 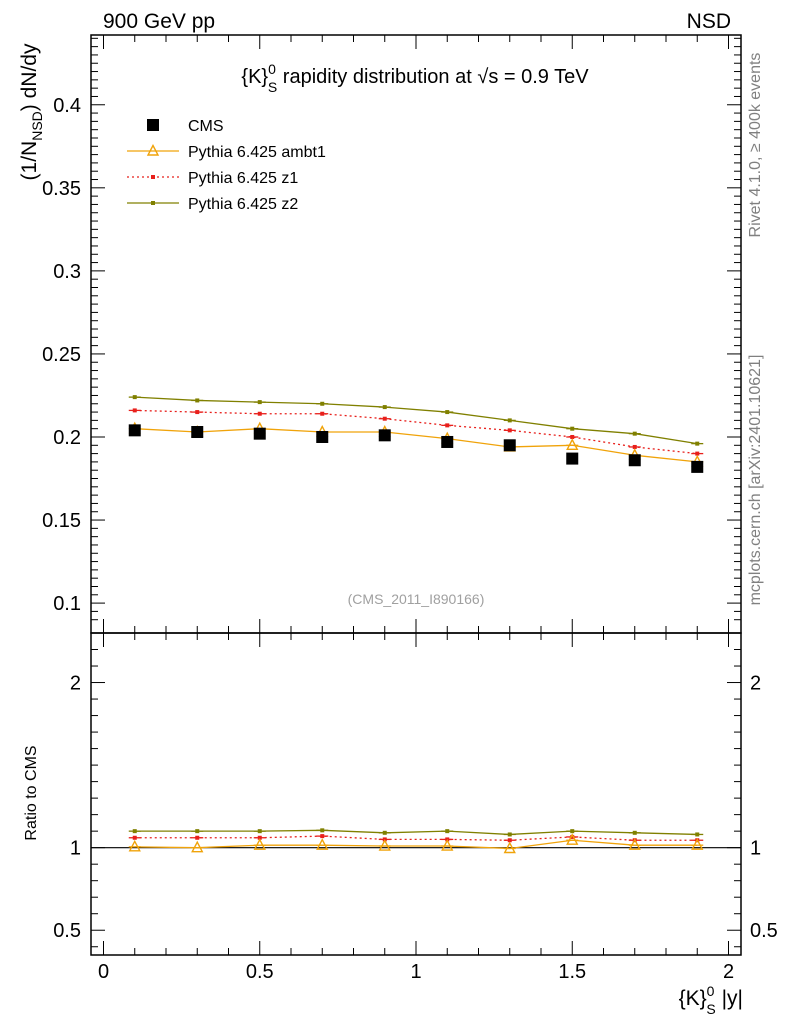 I want to click on main-pythia-6-425-z2-line, so click(x=416, y=420).